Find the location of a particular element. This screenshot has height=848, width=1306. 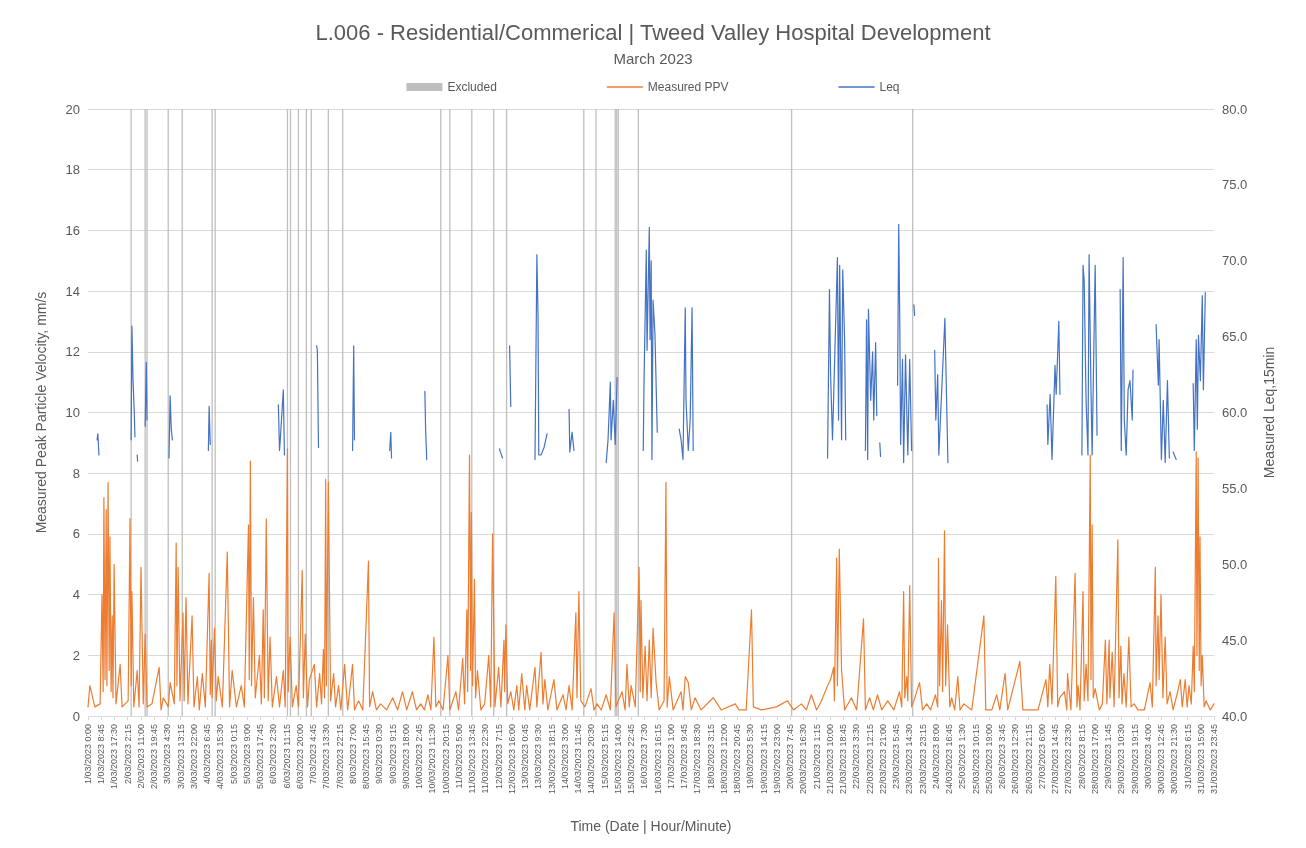

x-tick-label: 28/03/2023 17:00 is located at coordinates (1094, 759).